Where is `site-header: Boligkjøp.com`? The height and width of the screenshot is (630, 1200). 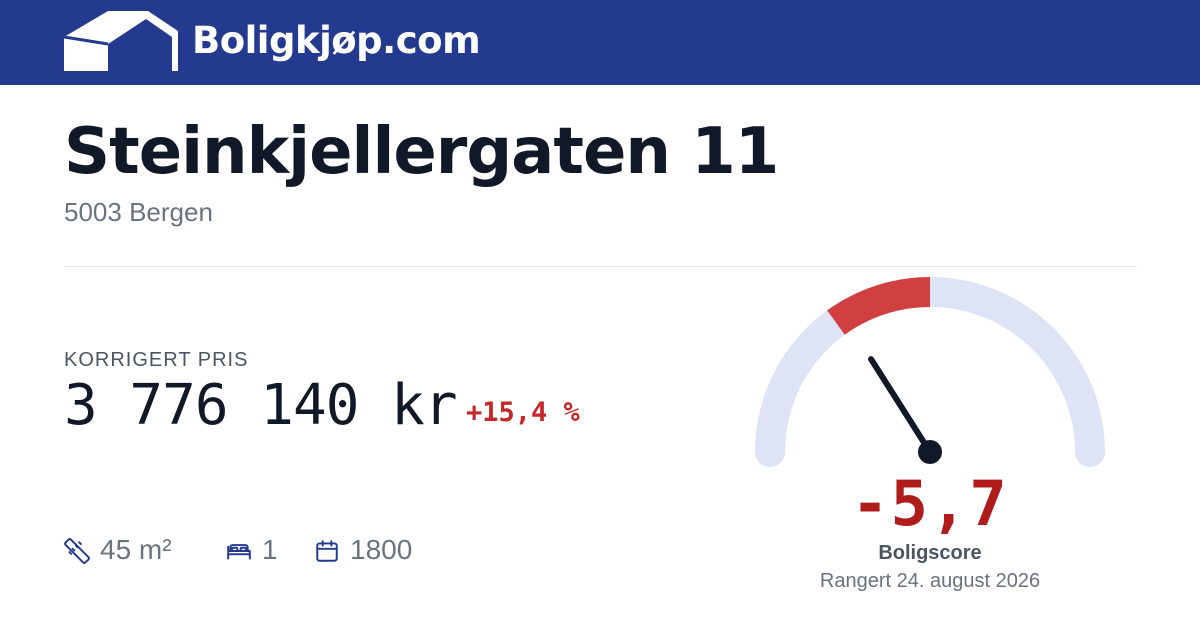 site-header: Boligkjøp.com is located at coordinates (600, 42).